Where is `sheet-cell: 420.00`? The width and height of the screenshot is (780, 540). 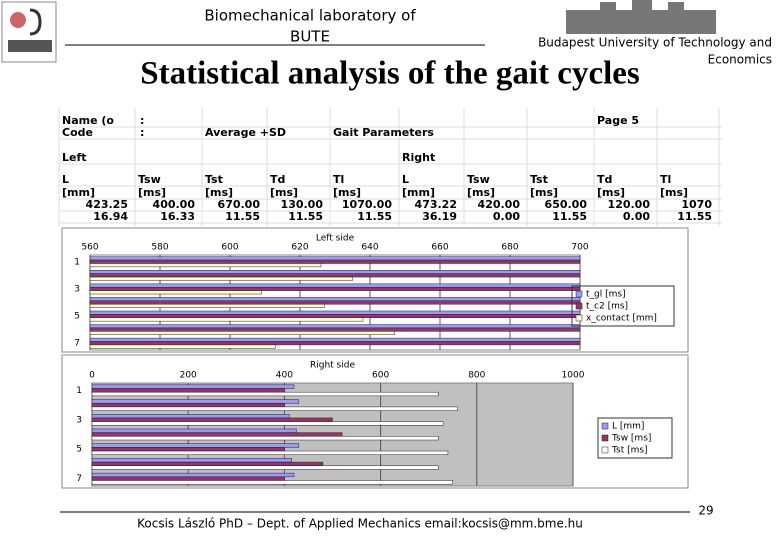
sheet-cell: 420.00 is located at coordinates (499, 204).